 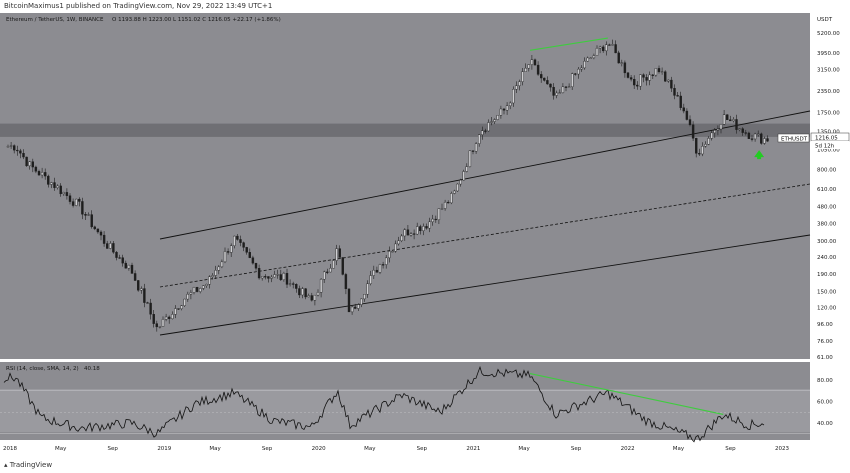 What do you see at coordinates (628, 449) in the screenshot?
I see `time-tick-label: 2022` at bounding box center [628, 449].